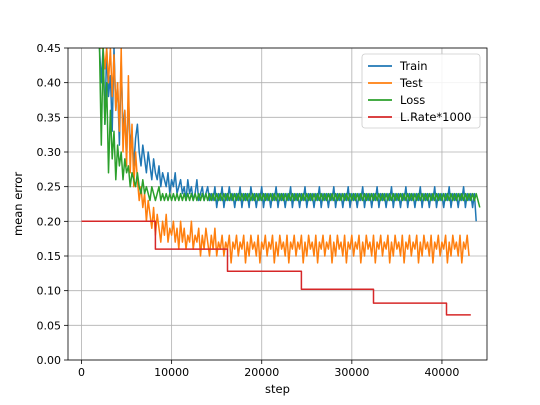  Describe the element at coordinates (171, 372) in the screenshot. I see `x-tick-label: 10000` at that location.